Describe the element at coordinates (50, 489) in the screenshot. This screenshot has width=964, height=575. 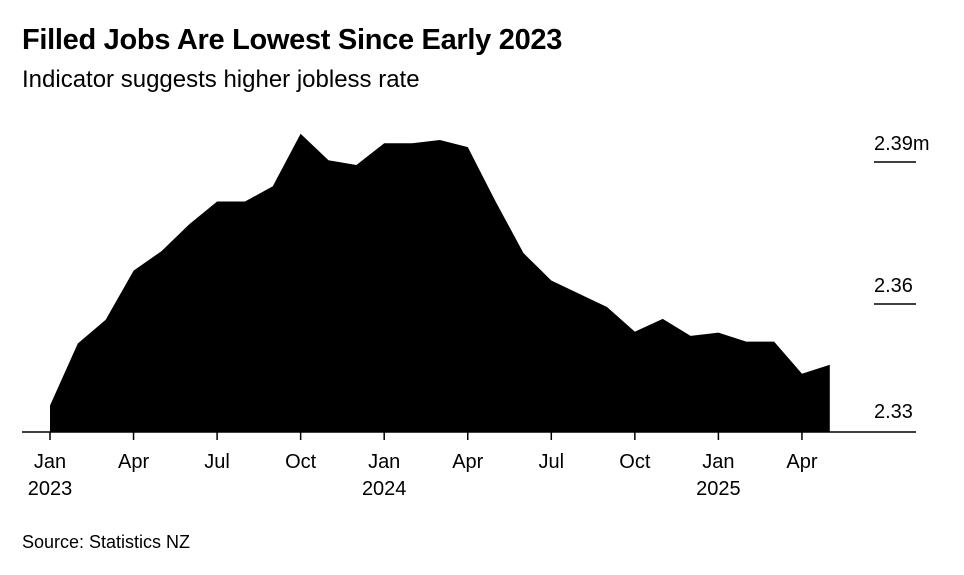
I see `x-tick-year-label: 2023` at that location.